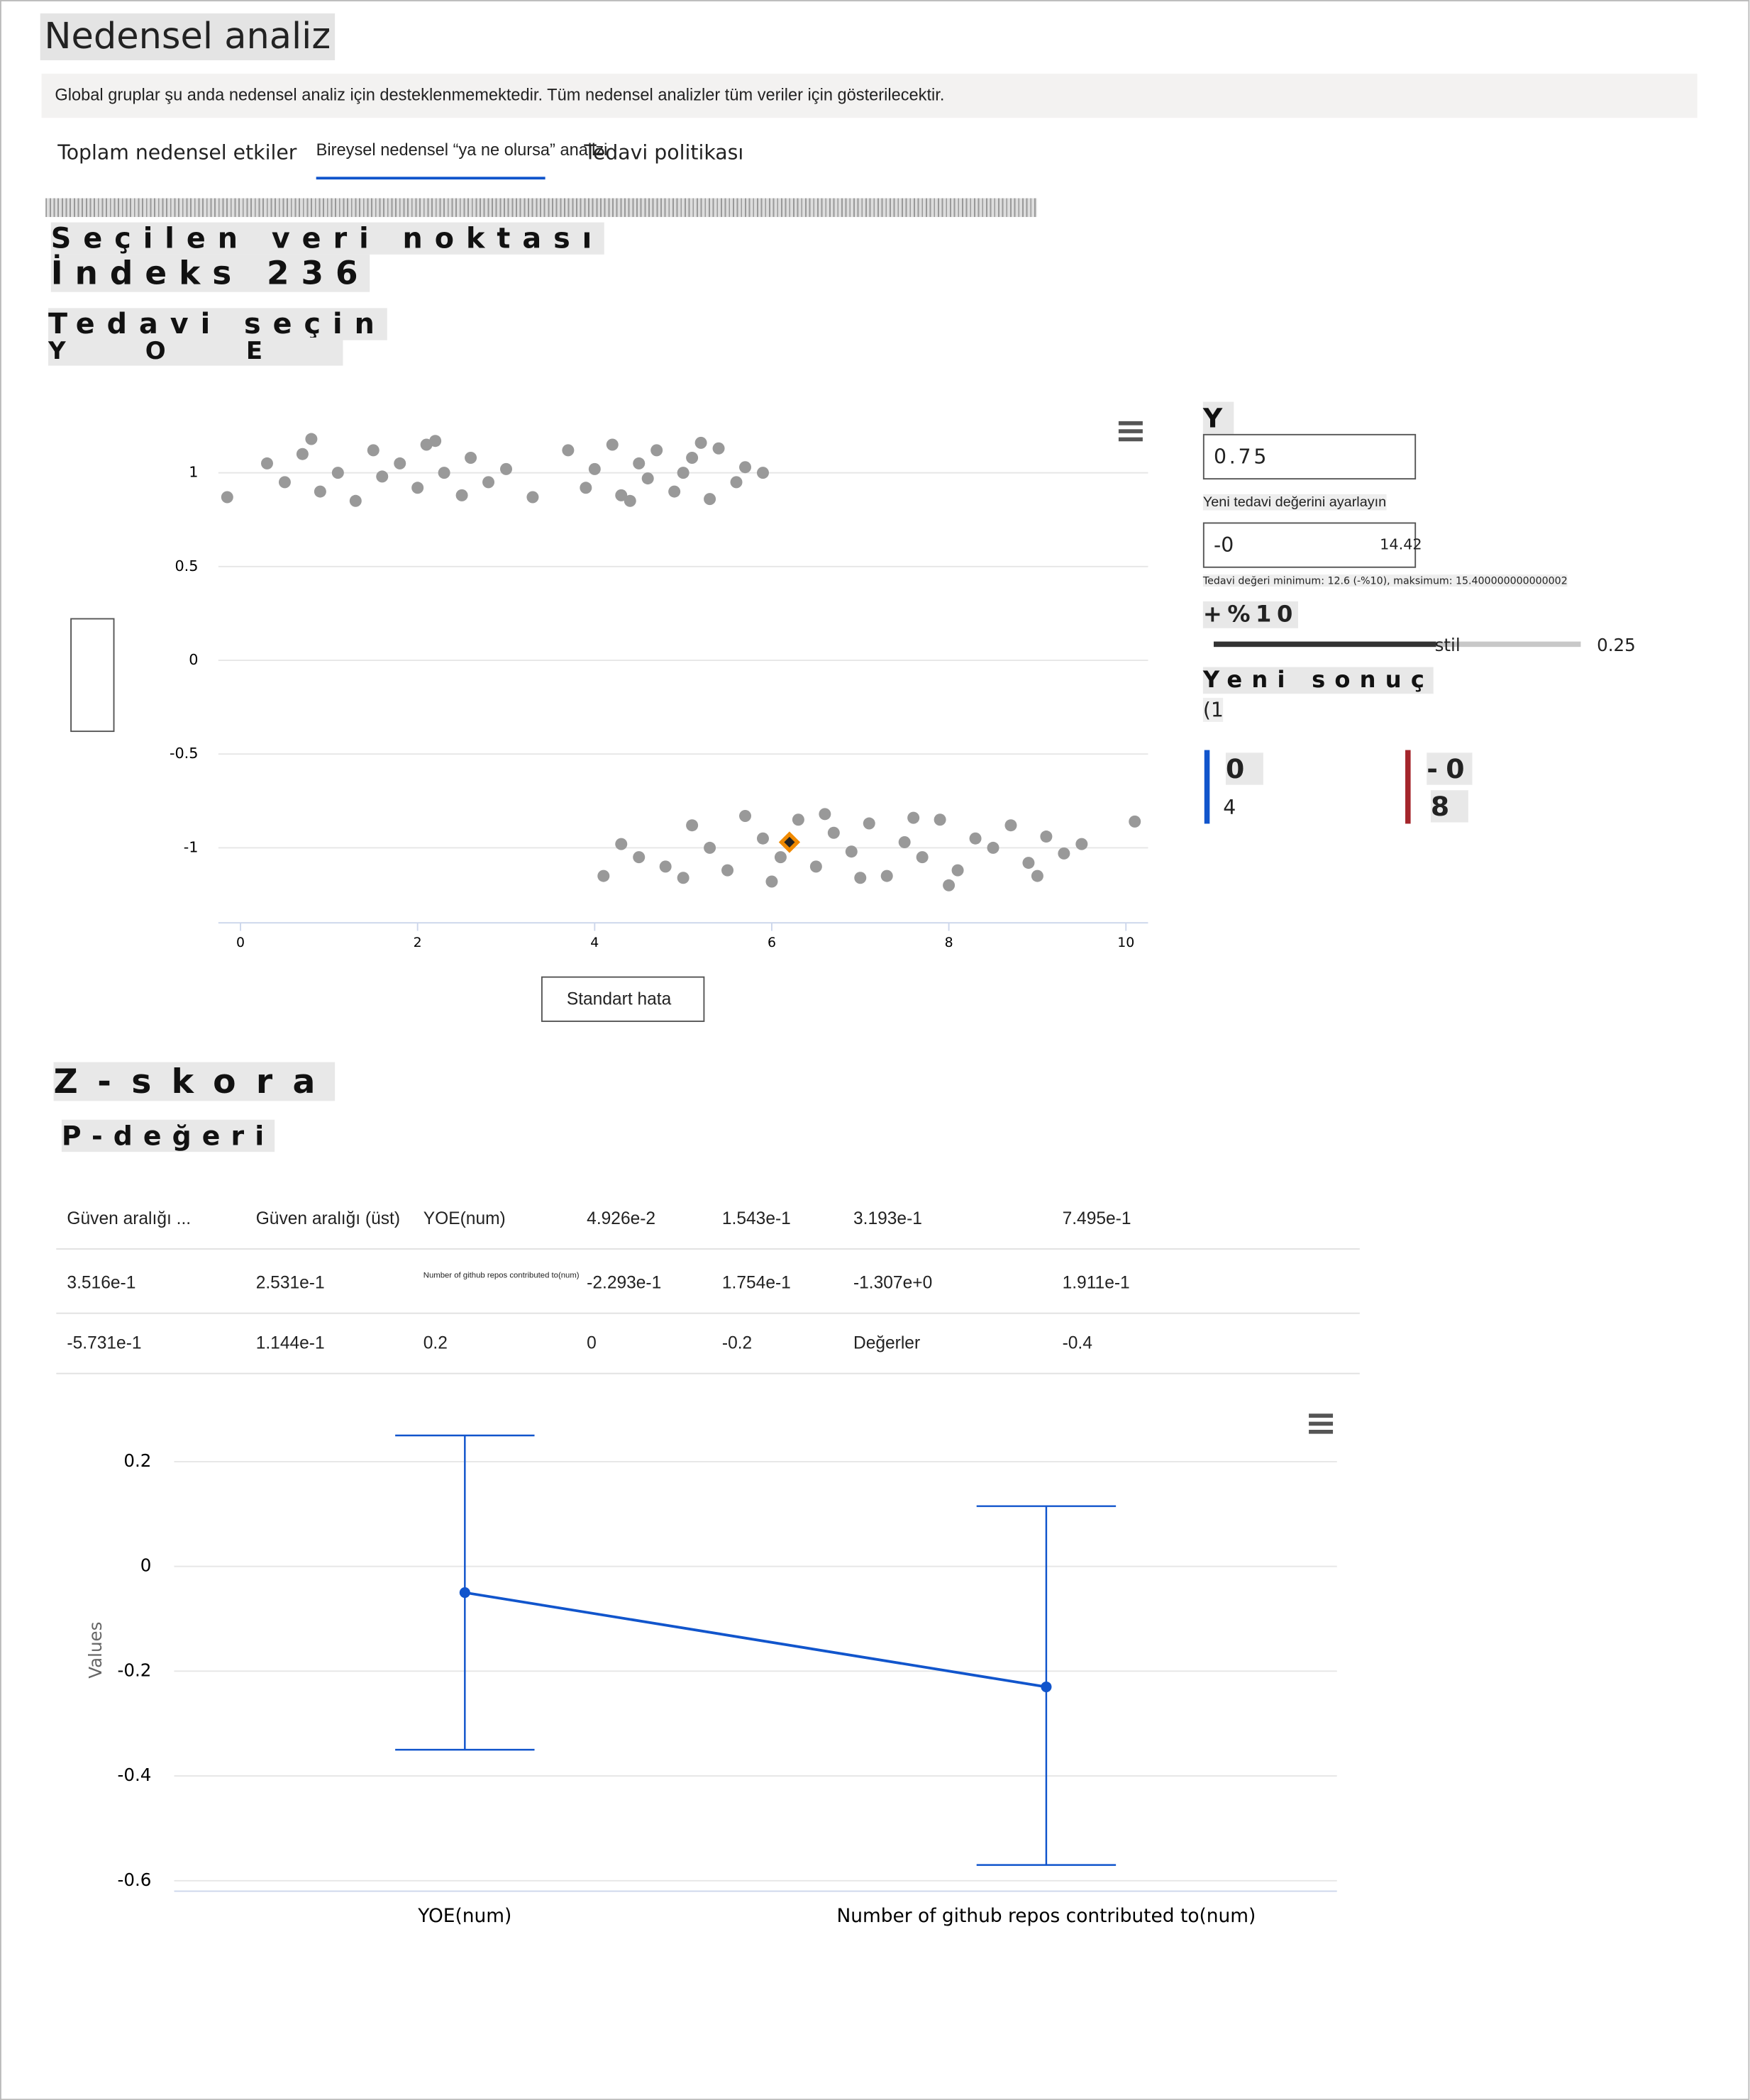 This screenshot has width=1750, height=2100. Describe the element at coordinates (1241, 456) in the screenshot. I see `y-value: 0.75` at that location.